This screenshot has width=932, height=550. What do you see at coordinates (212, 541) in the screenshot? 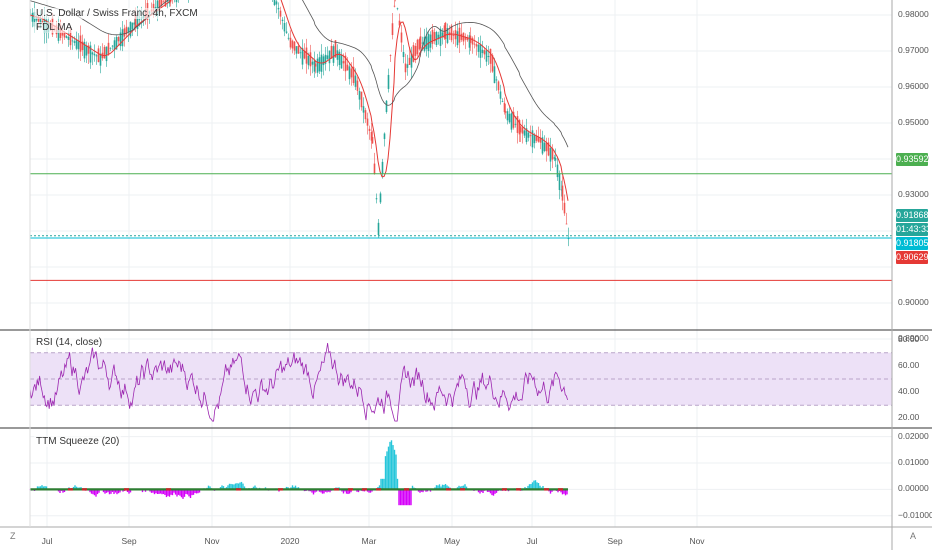
I see `time-tick-label: Nov` at bounding box center [212, 541].